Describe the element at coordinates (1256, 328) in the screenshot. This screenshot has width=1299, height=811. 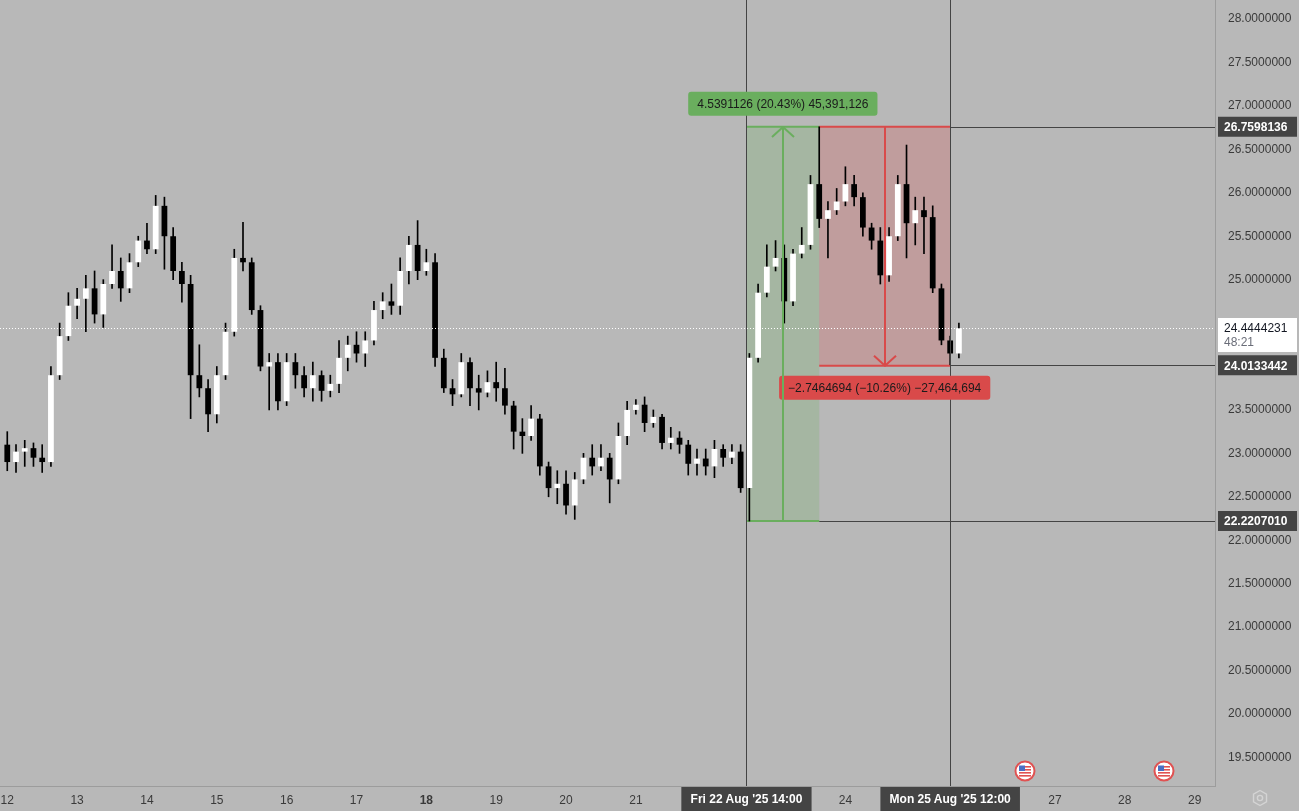
I see `ref-line-label: 24.4444231` at that location.